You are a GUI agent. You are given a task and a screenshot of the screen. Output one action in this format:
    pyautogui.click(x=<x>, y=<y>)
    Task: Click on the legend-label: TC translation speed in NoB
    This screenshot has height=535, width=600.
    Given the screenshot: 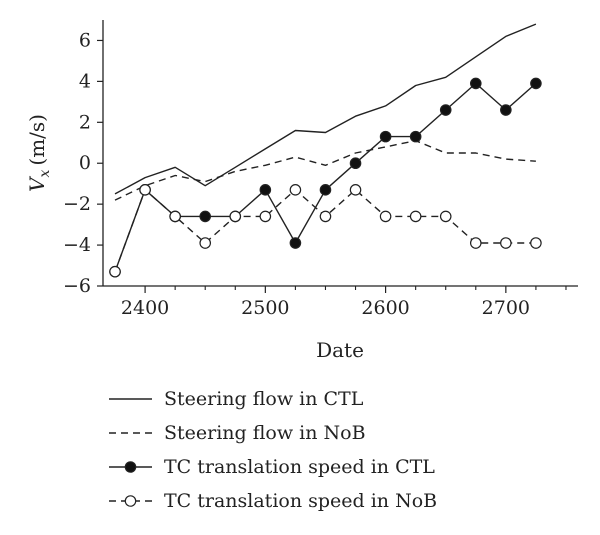 What is the action you would take?
    pyautogui.click(x=300, y=501)
    